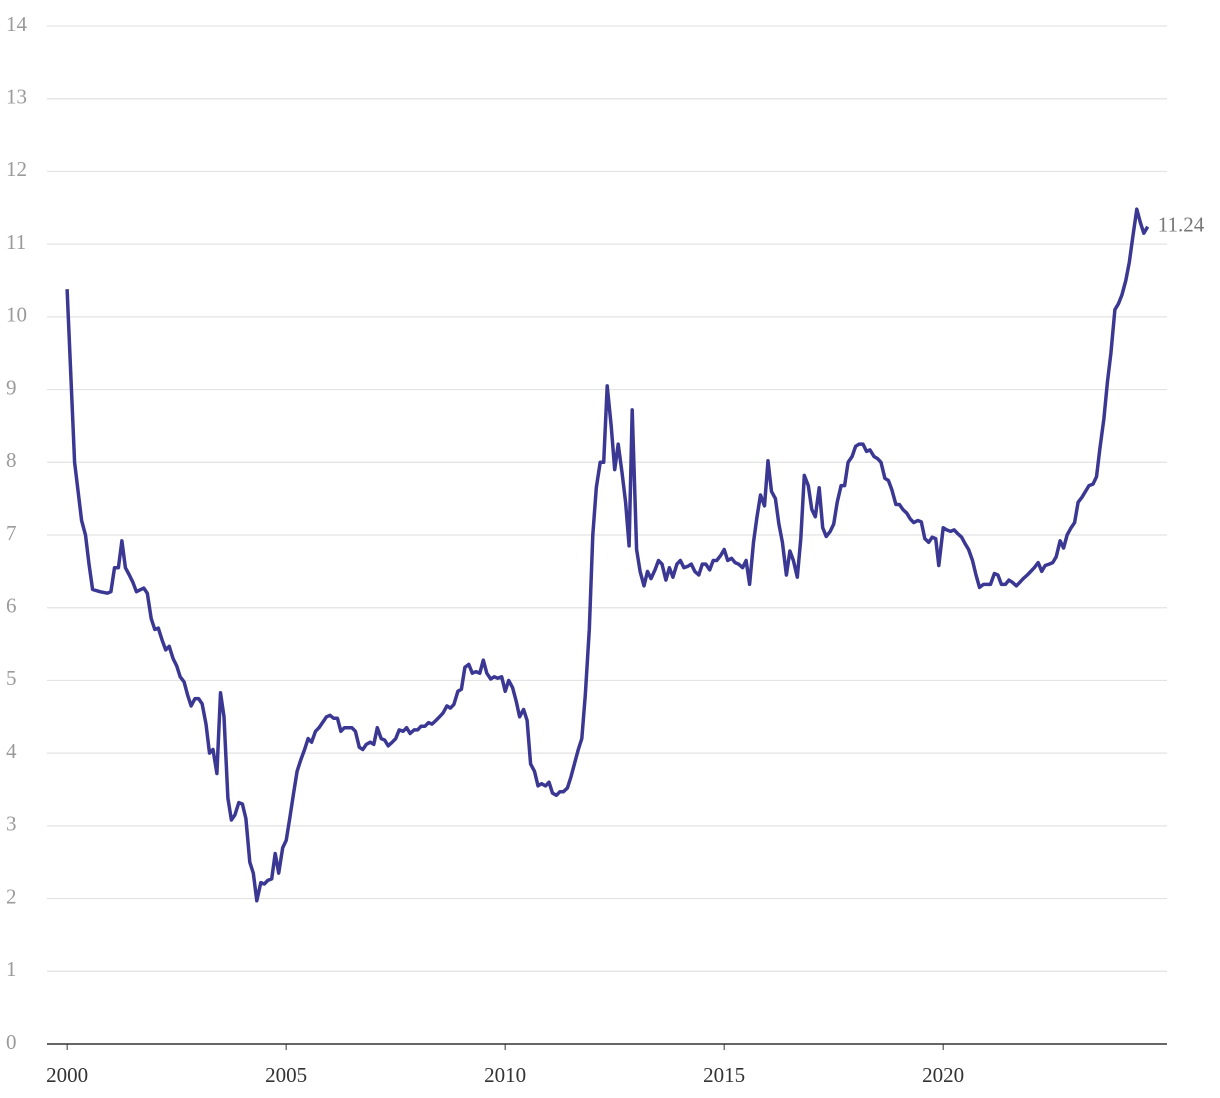 The height and width of the screenshot is (1098, 1220). What do you see at coordinates (11, 460) in the screenshot?
I see `y-tick-label: 8` at bounding box center [11, 460].